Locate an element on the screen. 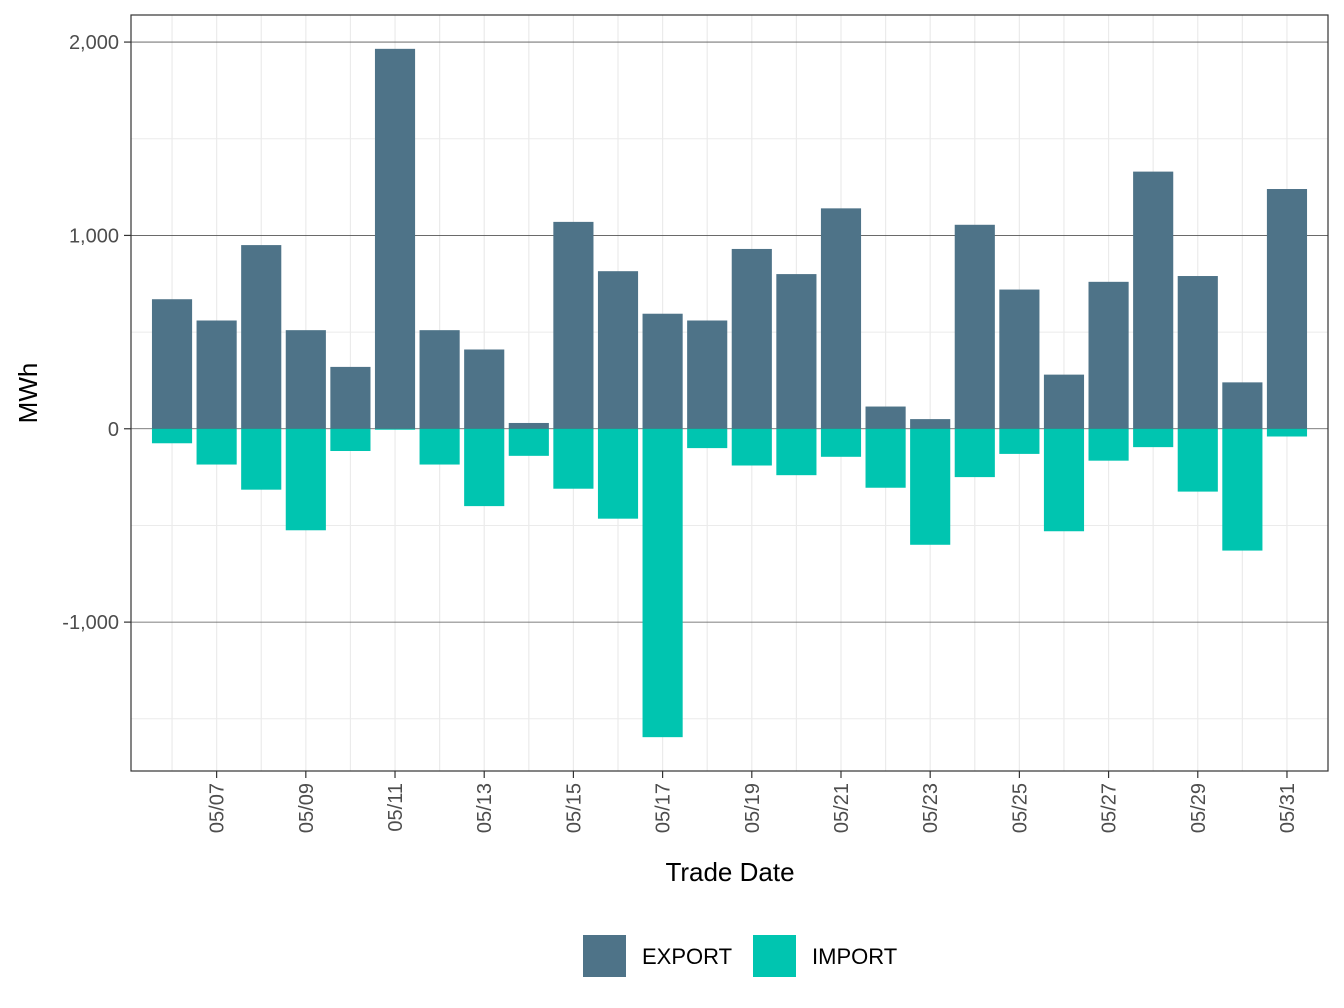 The image size is (1344, 1008). legend-label-import: IMPORT is located at coordinates (854, 956).